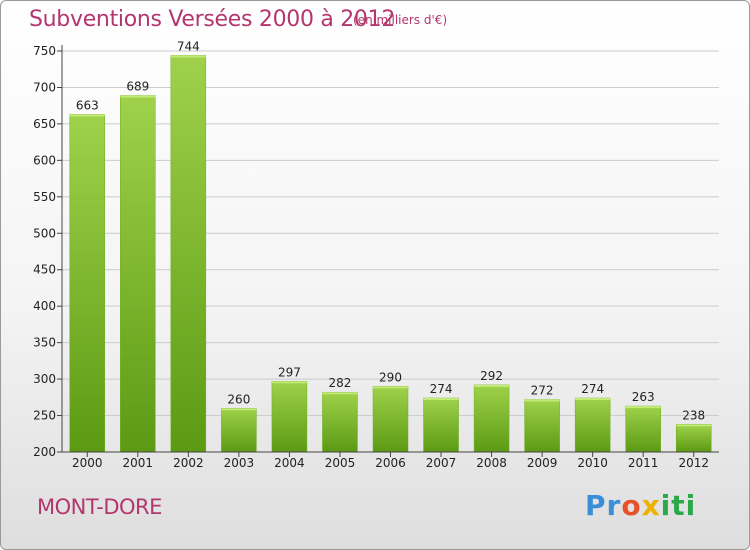  I want to click on bar-2009, so click(542, 426).